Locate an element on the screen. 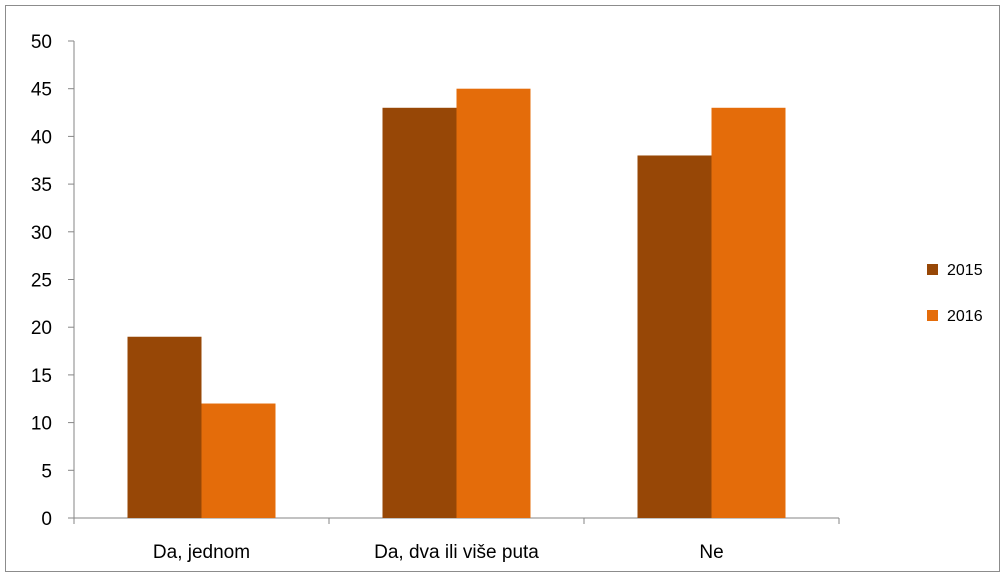 The height and width of the screenshot is (578, 1007). y-tick-label: 25 is located at coordinates (41, 281).